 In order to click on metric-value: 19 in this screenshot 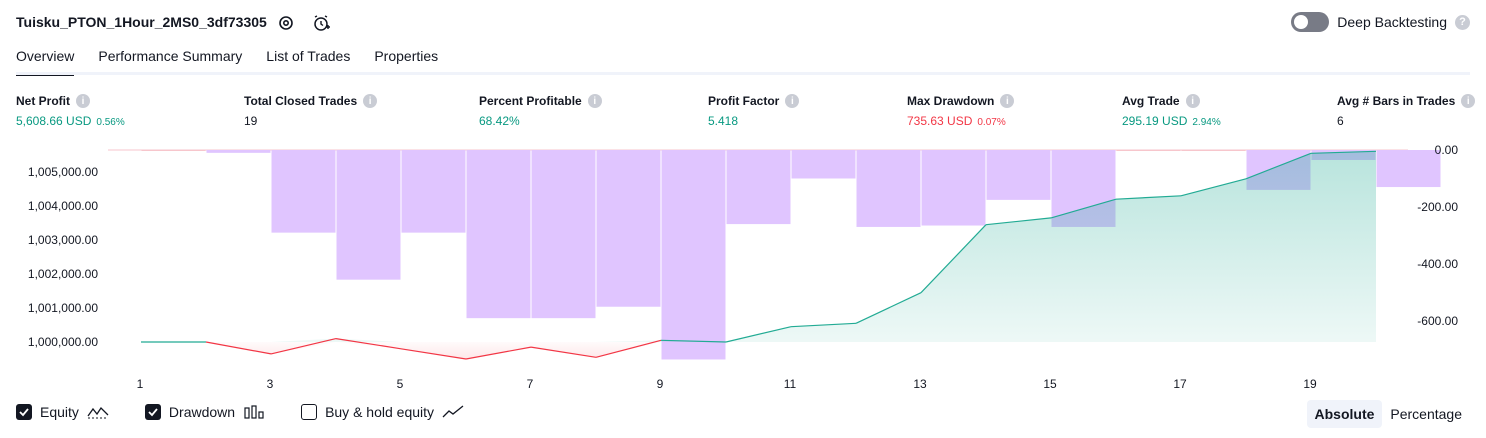, I will do `click(251, 121)`.